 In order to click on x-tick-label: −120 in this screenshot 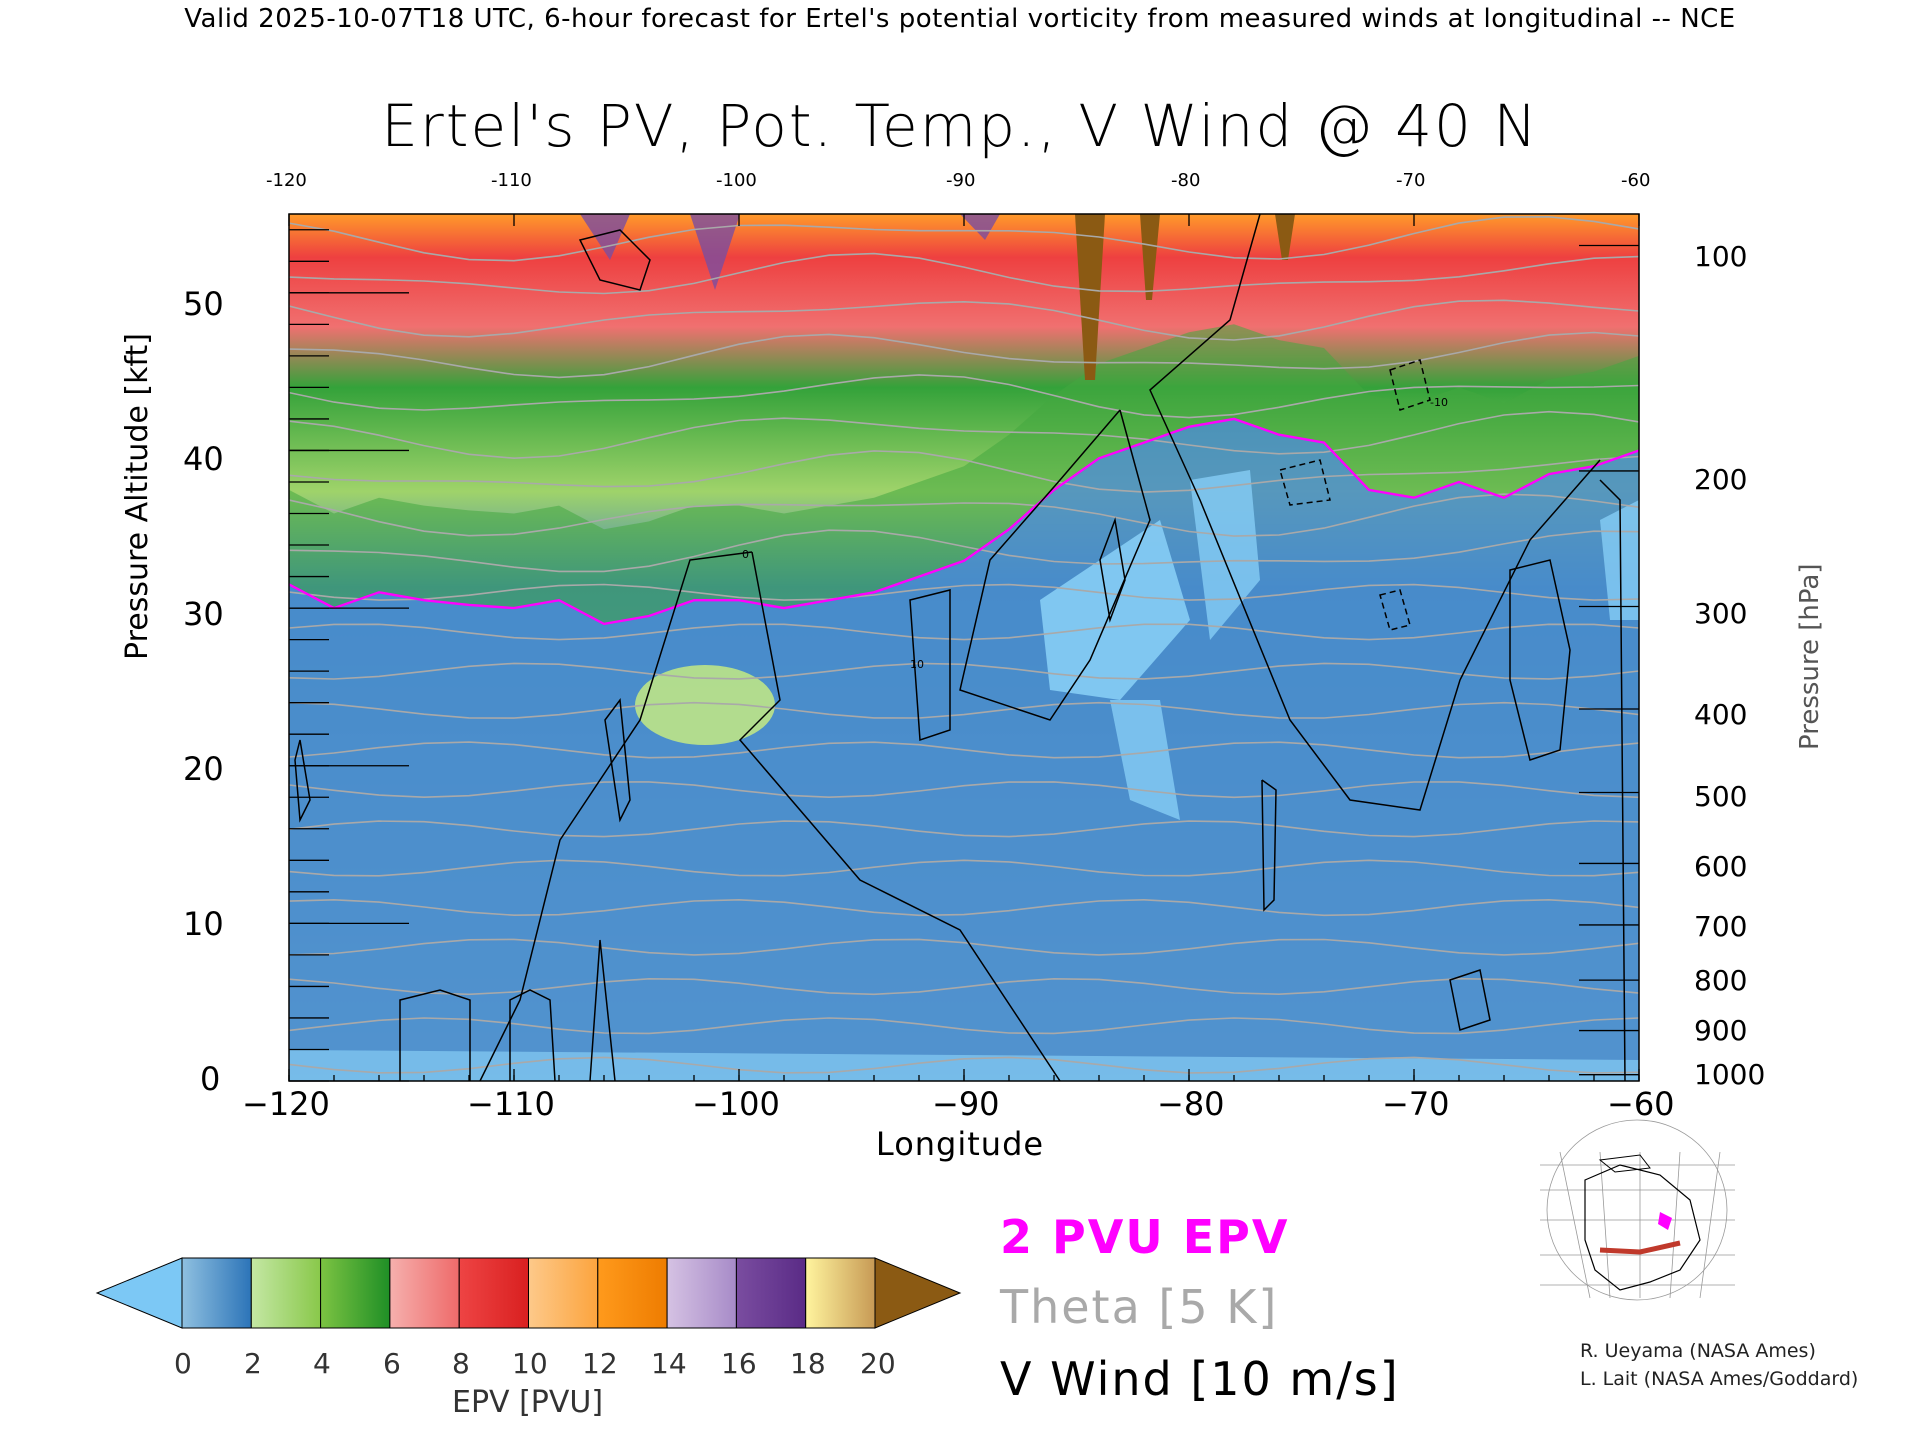, I will do `click(286, 1104)`.